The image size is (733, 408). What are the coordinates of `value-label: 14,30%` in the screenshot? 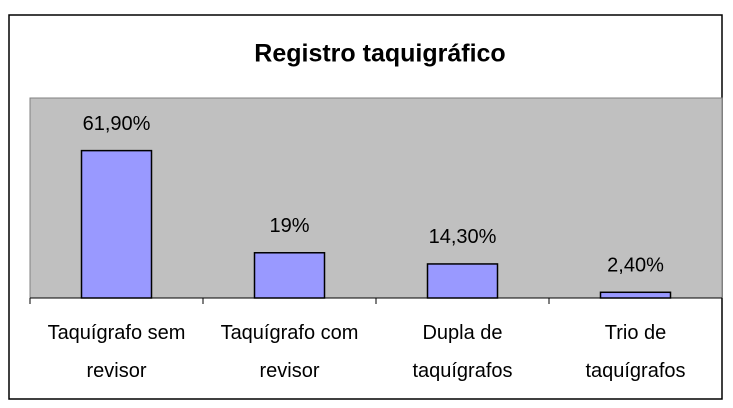 It's located at (463, 237).